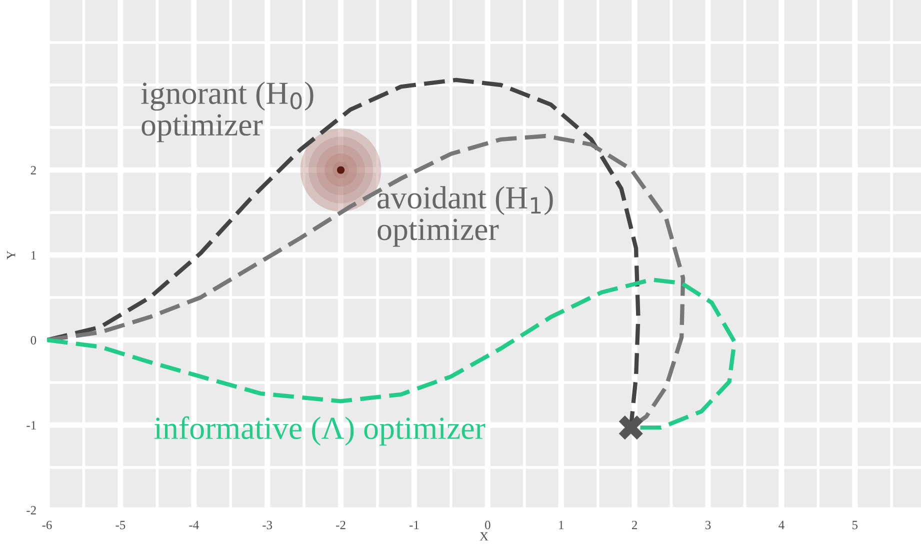  I want to click on x-tick-label: -3, so click(267, 525).